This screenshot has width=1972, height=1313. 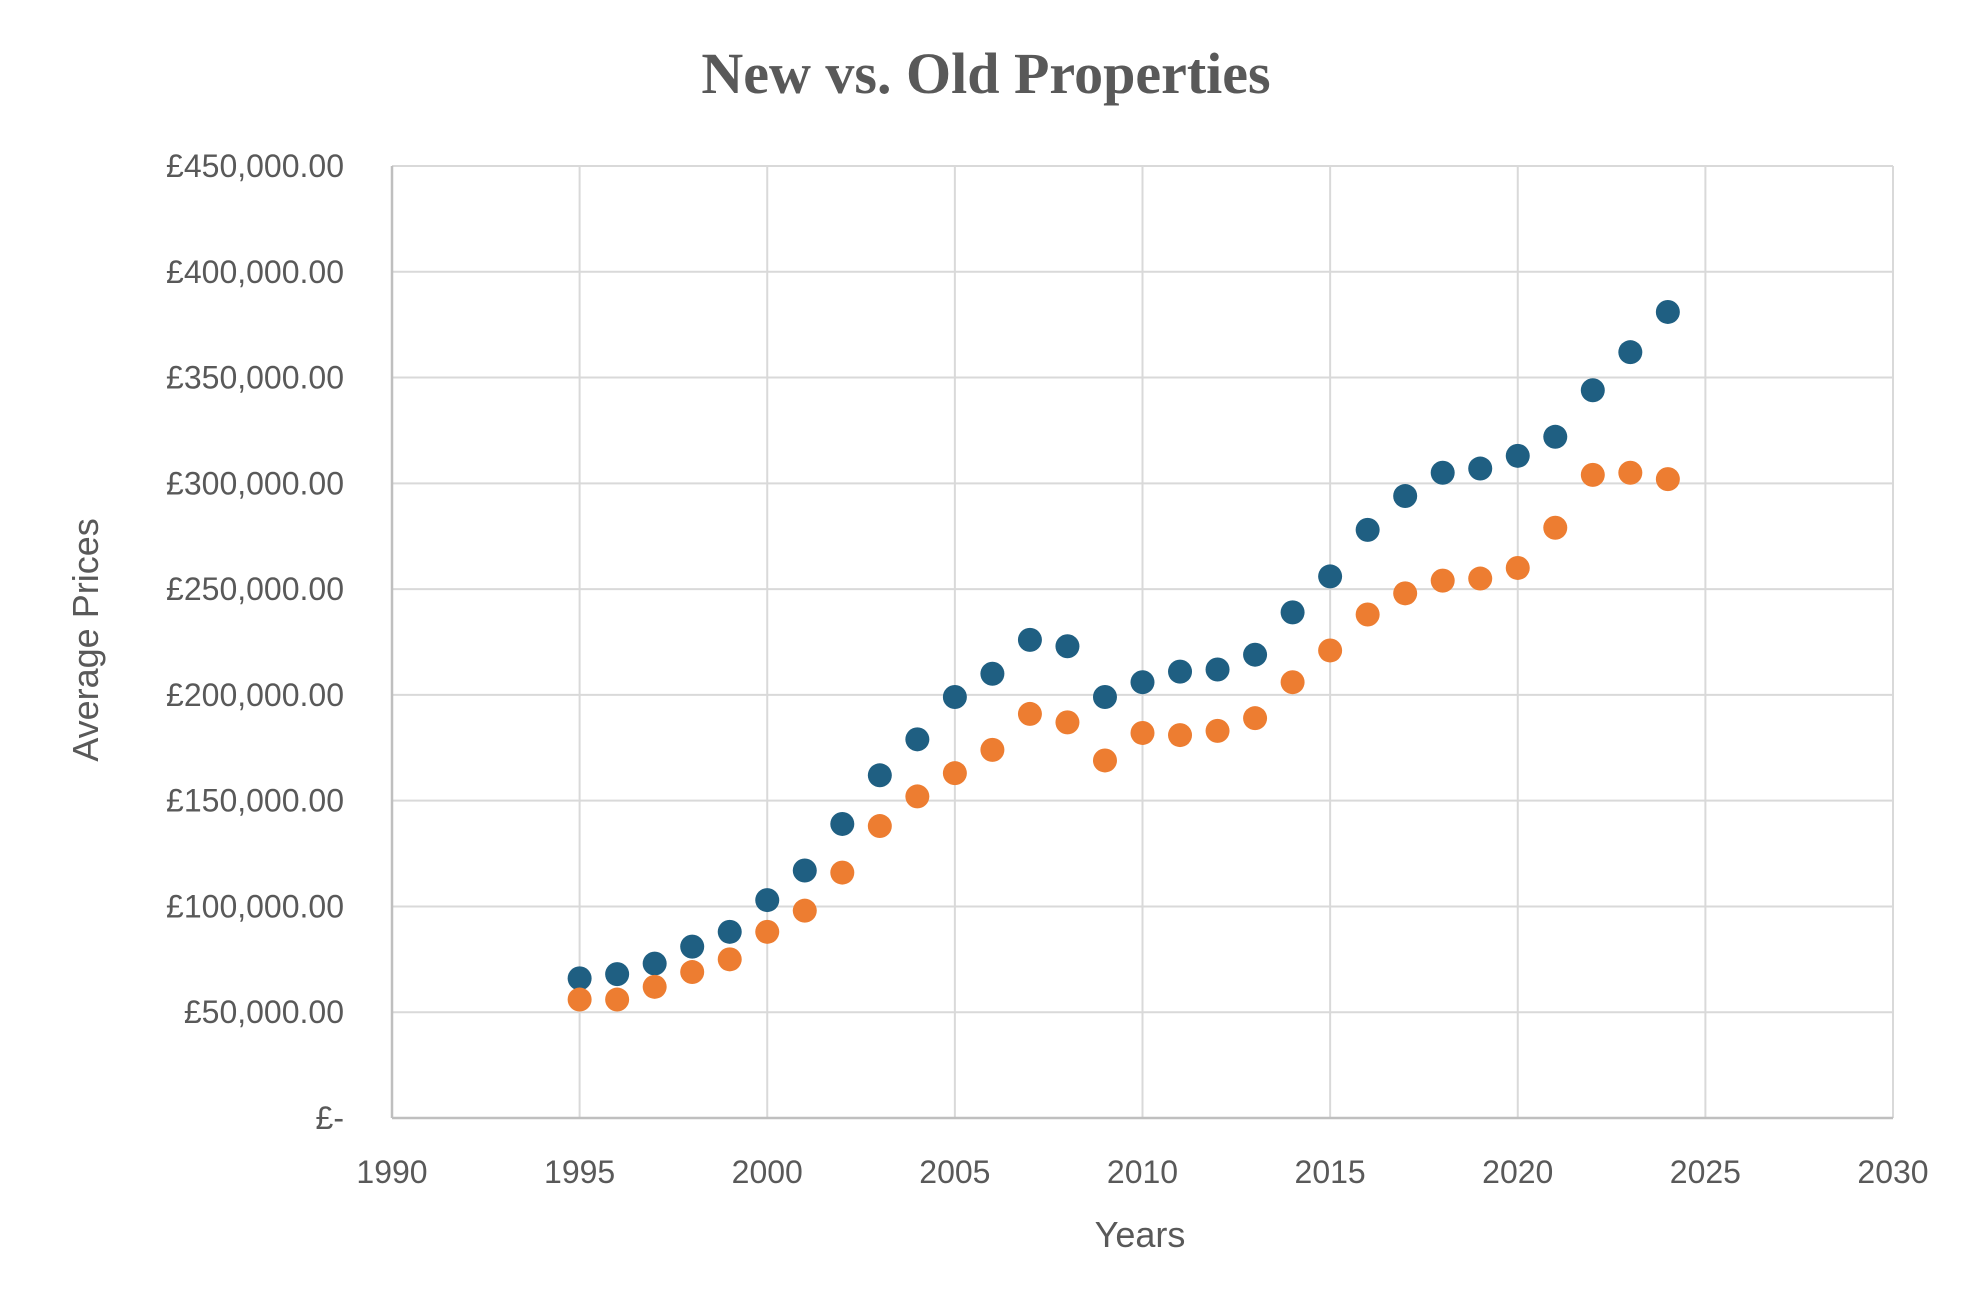 What do you see at coordinates (579, 1172) in the screenshot?
I see `x-tick-label: 1995` at bounding box center [579, 1172].